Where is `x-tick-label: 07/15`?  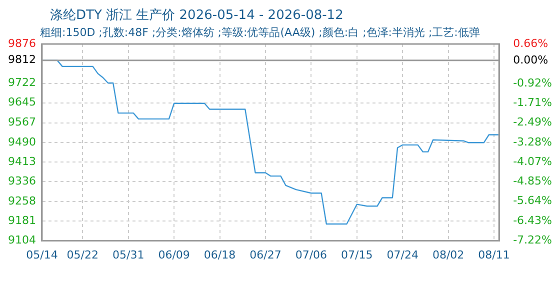 x-tick-label: 07/15 is located at coordinates (357, 255).